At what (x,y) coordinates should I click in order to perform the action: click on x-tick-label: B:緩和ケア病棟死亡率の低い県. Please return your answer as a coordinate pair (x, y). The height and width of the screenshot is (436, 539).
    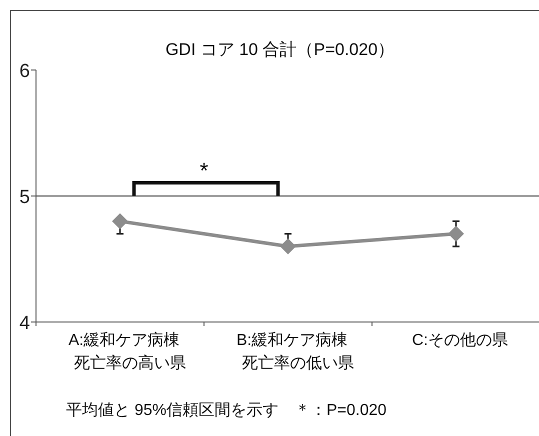
    Looking at the image, I should click on (295, 351).